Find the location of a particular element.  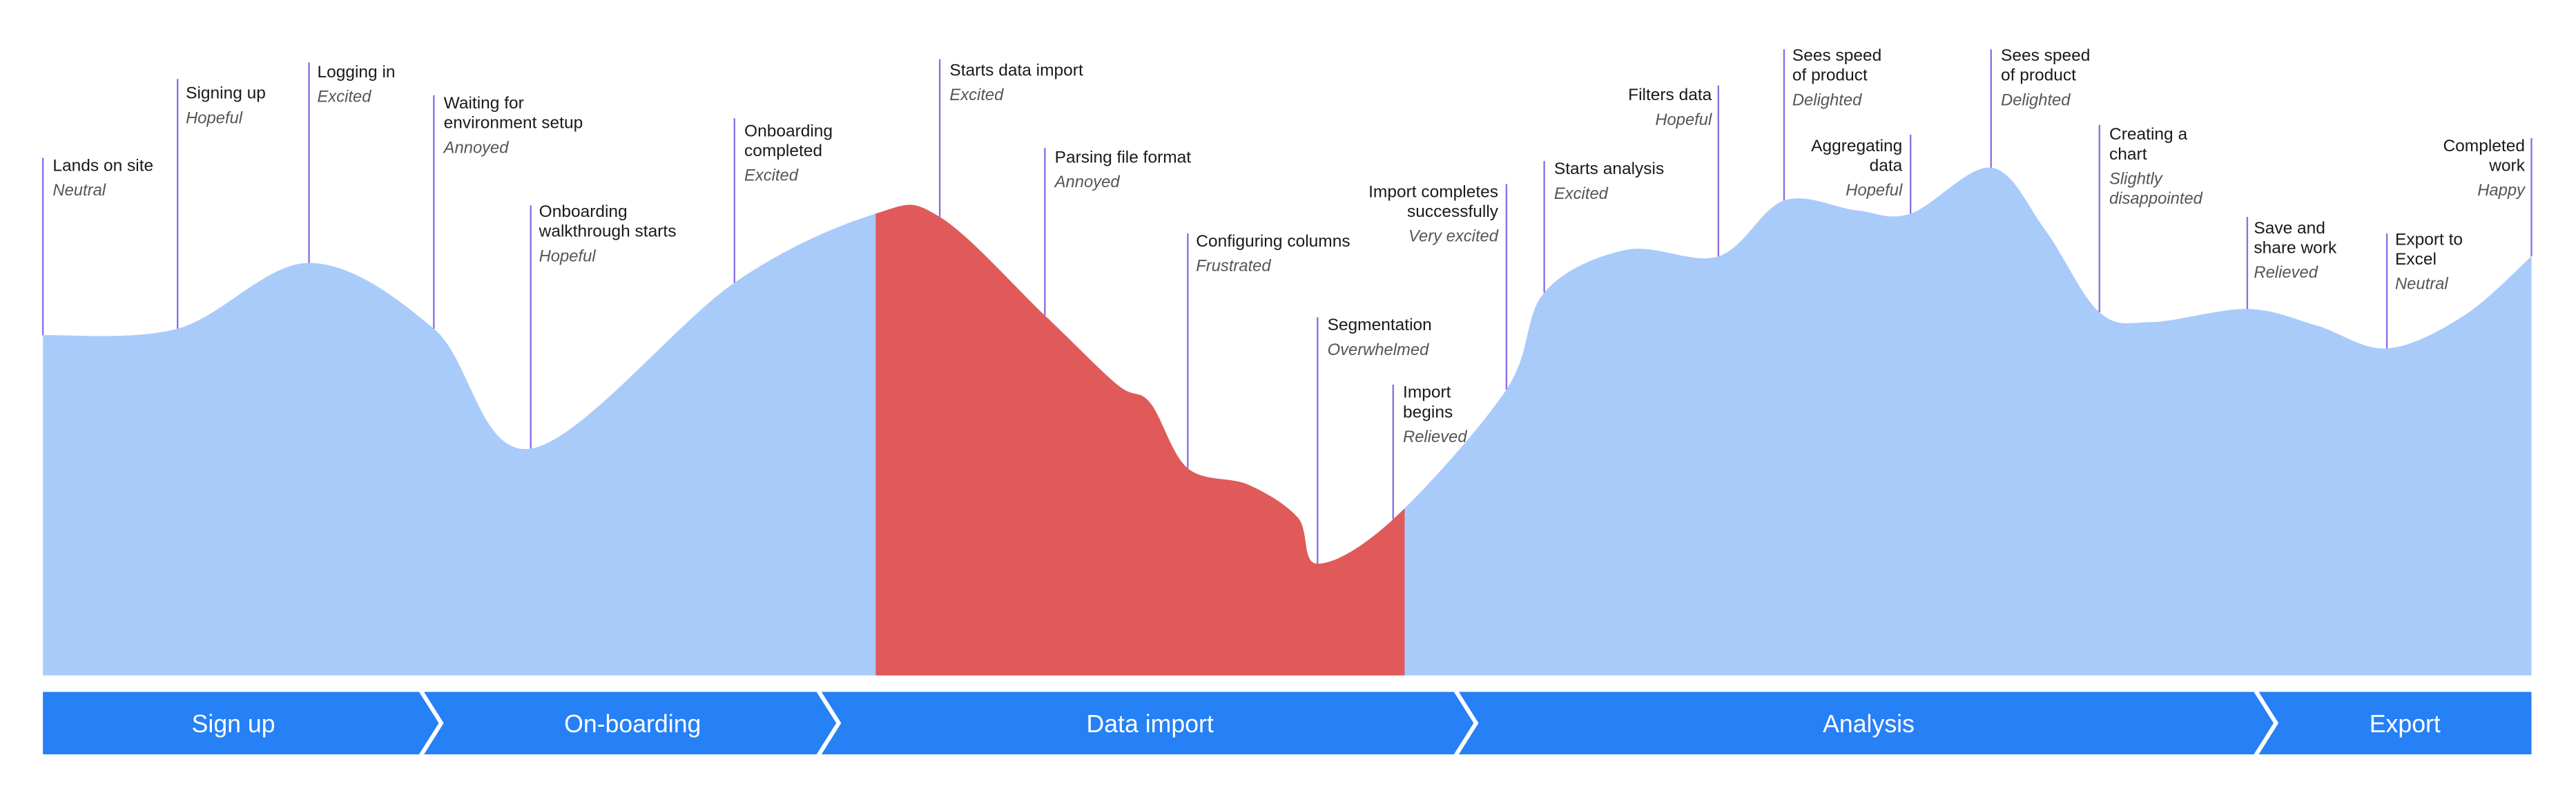

event-title: Lands on site is located at coordinates (103, 165).